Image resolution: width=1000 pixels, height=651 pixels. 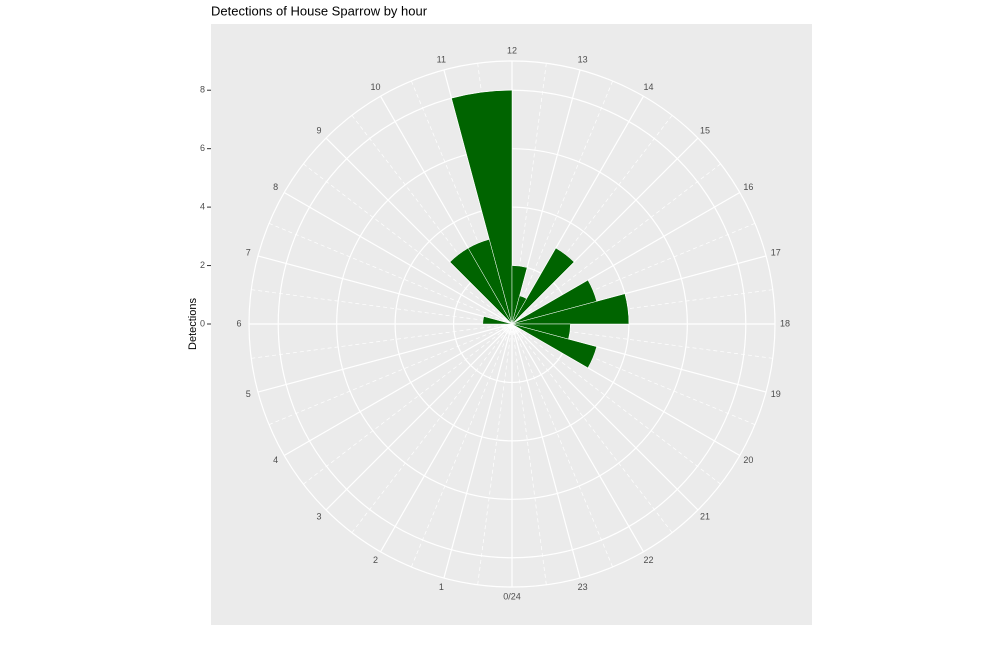 What do you see at coordinates (275, 460) in the screenshot?
I see `x-tick-label: 4` at bounding box center [275, 460].